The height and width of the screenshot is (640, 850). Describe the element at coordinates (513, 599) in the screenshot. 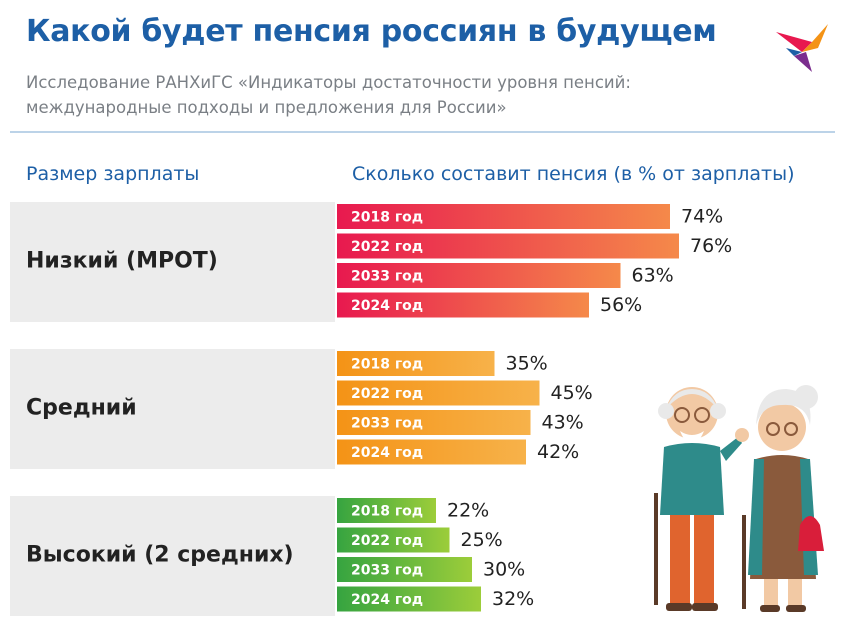

I see `bar-value-label: 32%` at that location.